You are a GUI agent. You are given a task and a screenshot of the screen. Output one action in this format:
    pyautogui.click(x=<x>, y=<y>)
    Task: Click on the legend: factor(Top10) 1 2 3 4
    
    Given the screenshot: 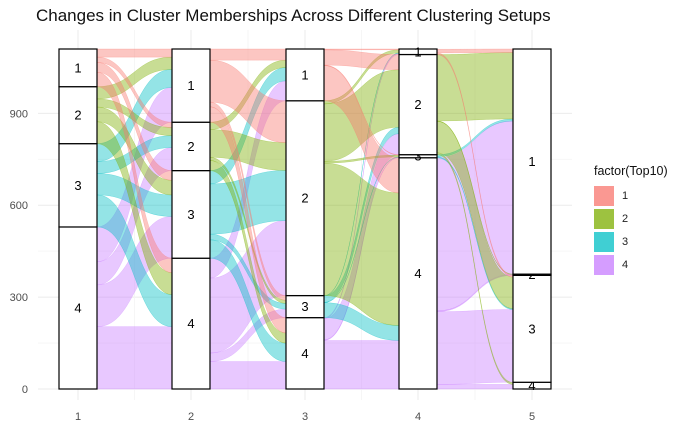 What is the action you would take?
    pyautogui.click(x=631, y=220)
    